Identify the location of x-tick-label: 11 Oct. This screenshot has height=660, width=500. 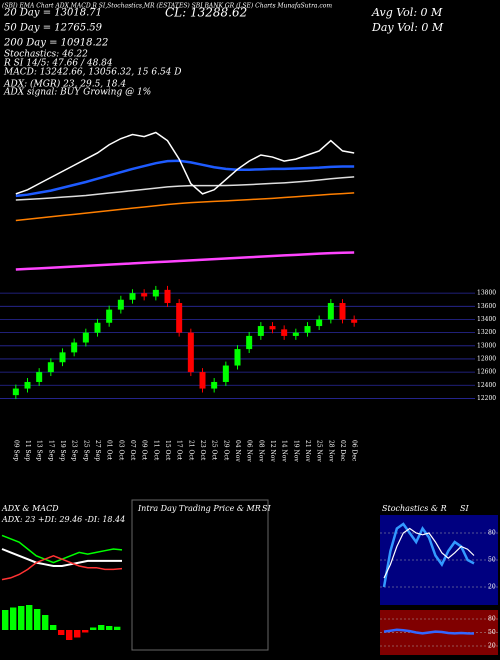
(155, 450).